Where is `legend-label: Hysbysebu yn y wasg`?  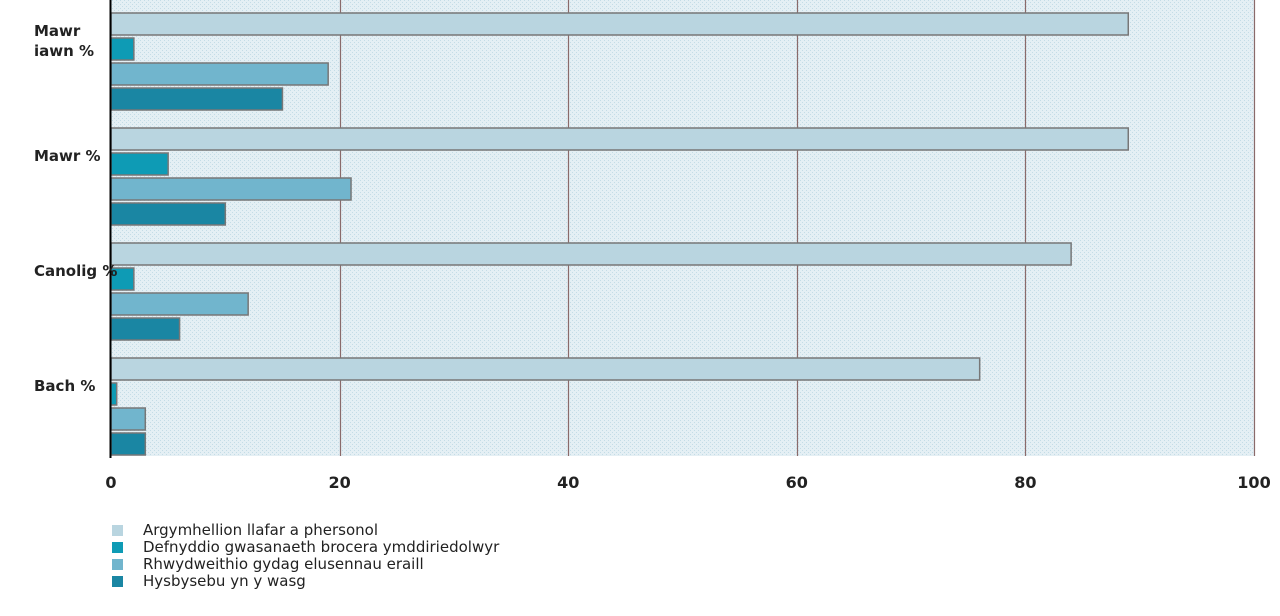 legend-label: Hysbysebu yn y wasg is located at coordinates (224, 581).